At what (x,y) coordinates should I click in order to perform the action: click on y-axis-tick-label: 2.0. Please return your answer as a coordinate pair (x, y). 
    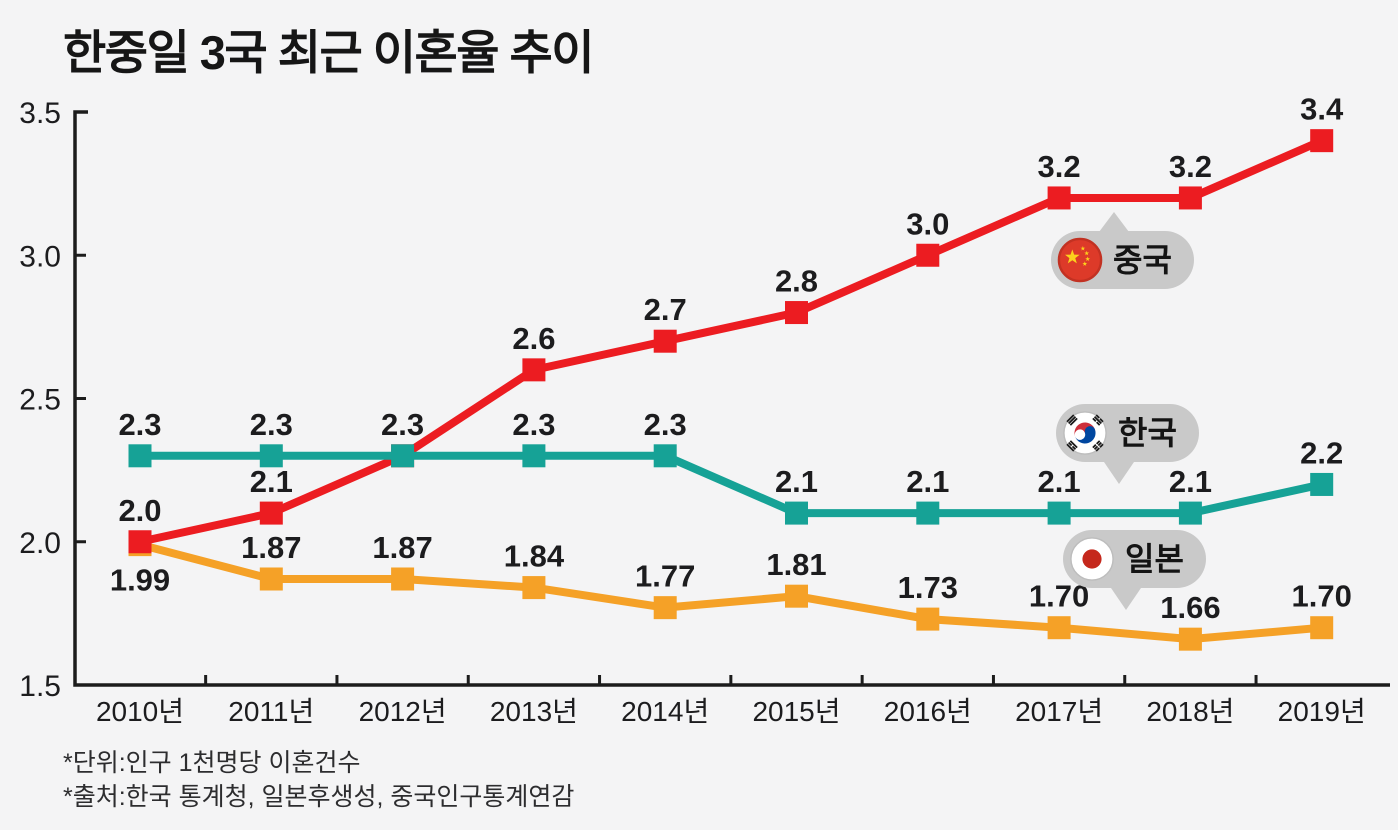
    Looking at the image, I should click on (40, 543).